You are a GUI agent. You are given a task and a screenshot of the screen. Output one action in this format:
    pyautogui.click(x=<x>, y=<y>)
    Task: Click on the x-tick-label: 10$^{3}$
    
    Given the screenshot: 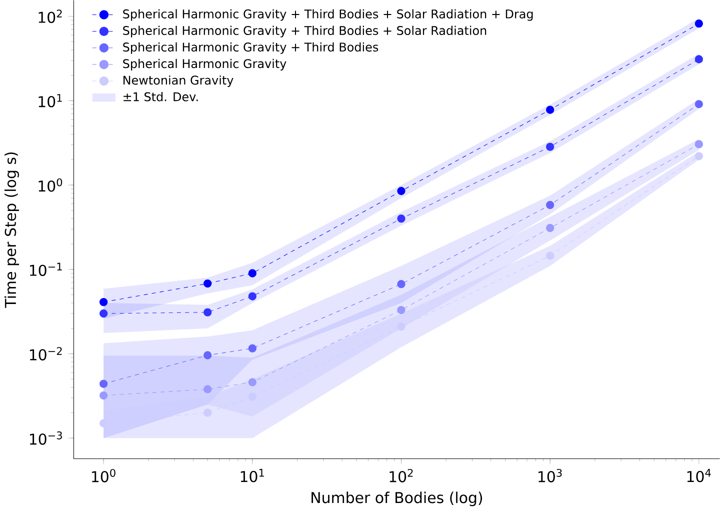 What is the action you would take?
    pyautogui.click(x=550, y=475)
    